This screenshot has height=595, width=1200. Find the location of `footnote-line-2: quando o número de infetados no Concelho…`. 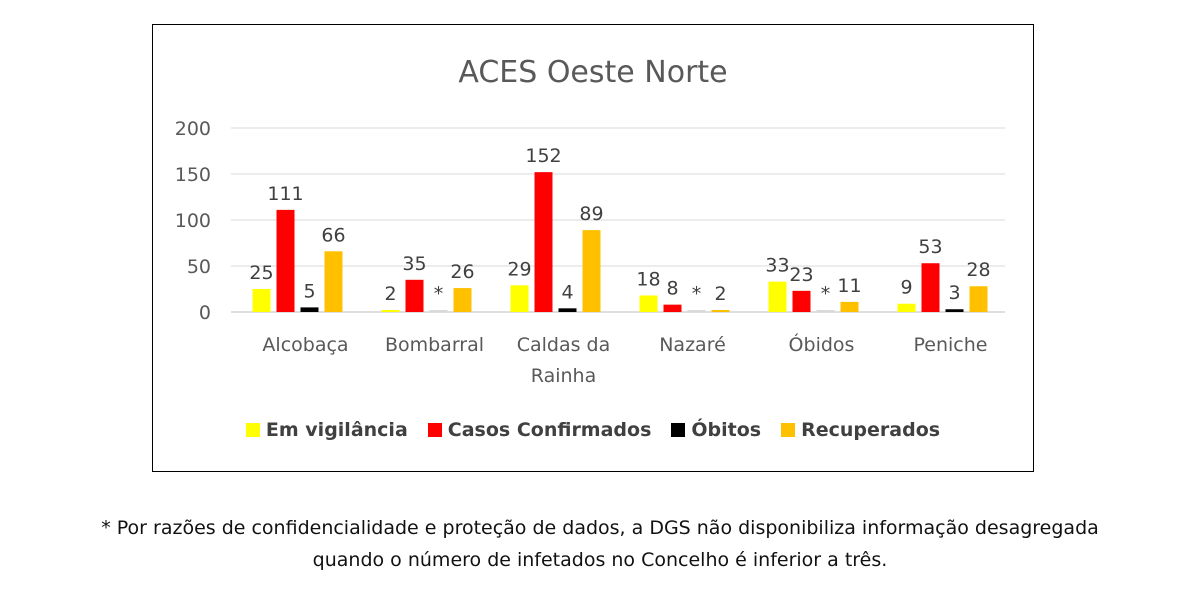

footnote-line-2: quando o número de infetados no Concelho… is located at coordinates (600, 560).